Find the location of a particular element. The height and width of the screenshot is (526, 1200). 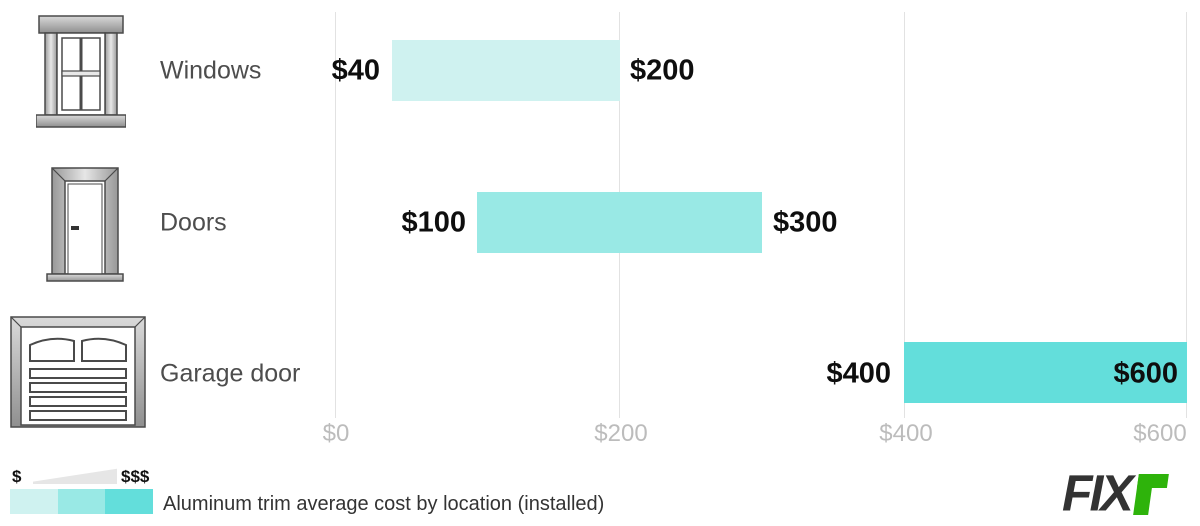

min-value-windows: $40 is located at coordinates (355, 70).